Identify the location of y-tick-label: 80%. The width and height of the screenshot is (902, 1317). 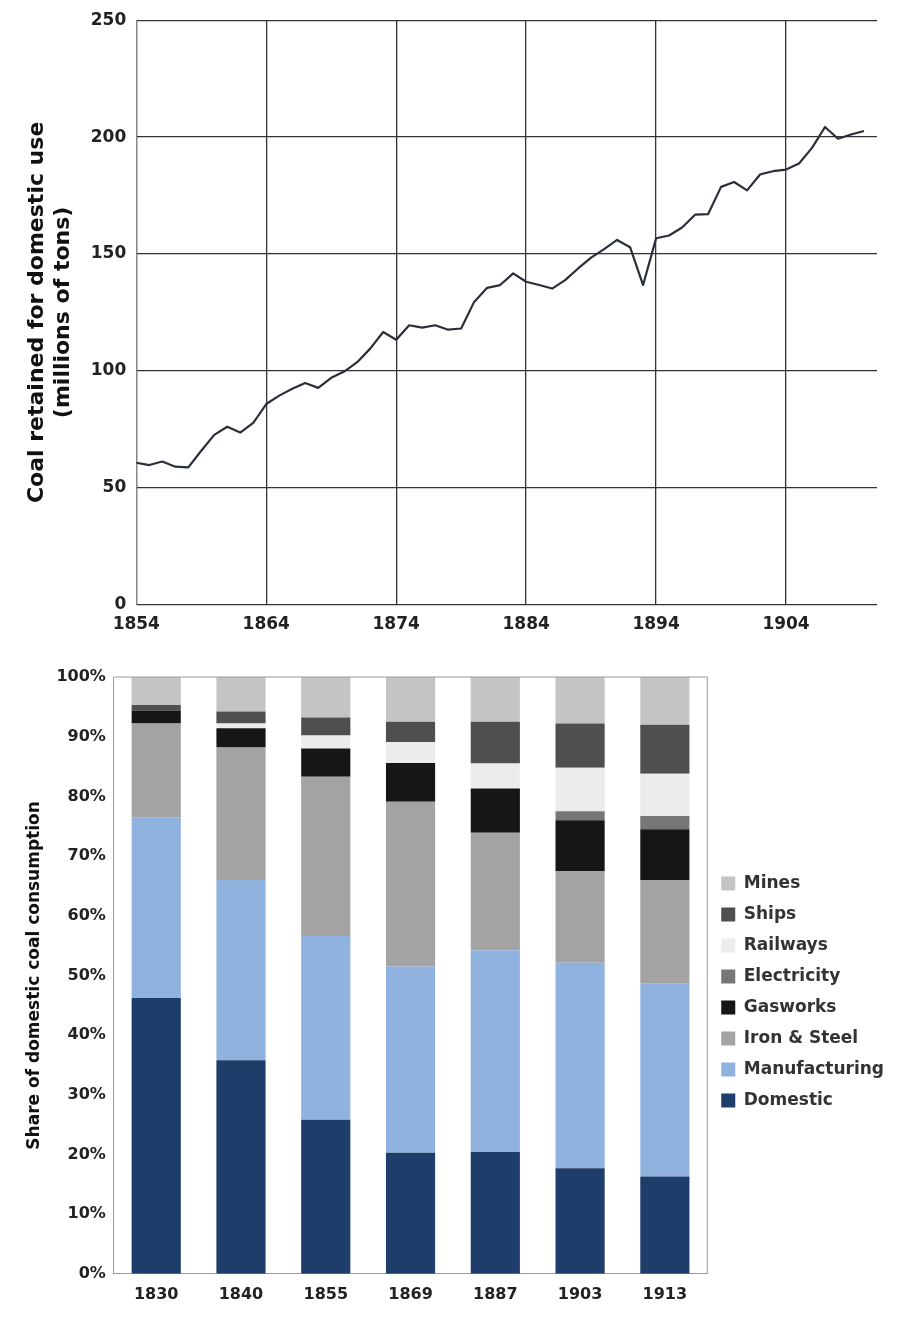
(86, 795).